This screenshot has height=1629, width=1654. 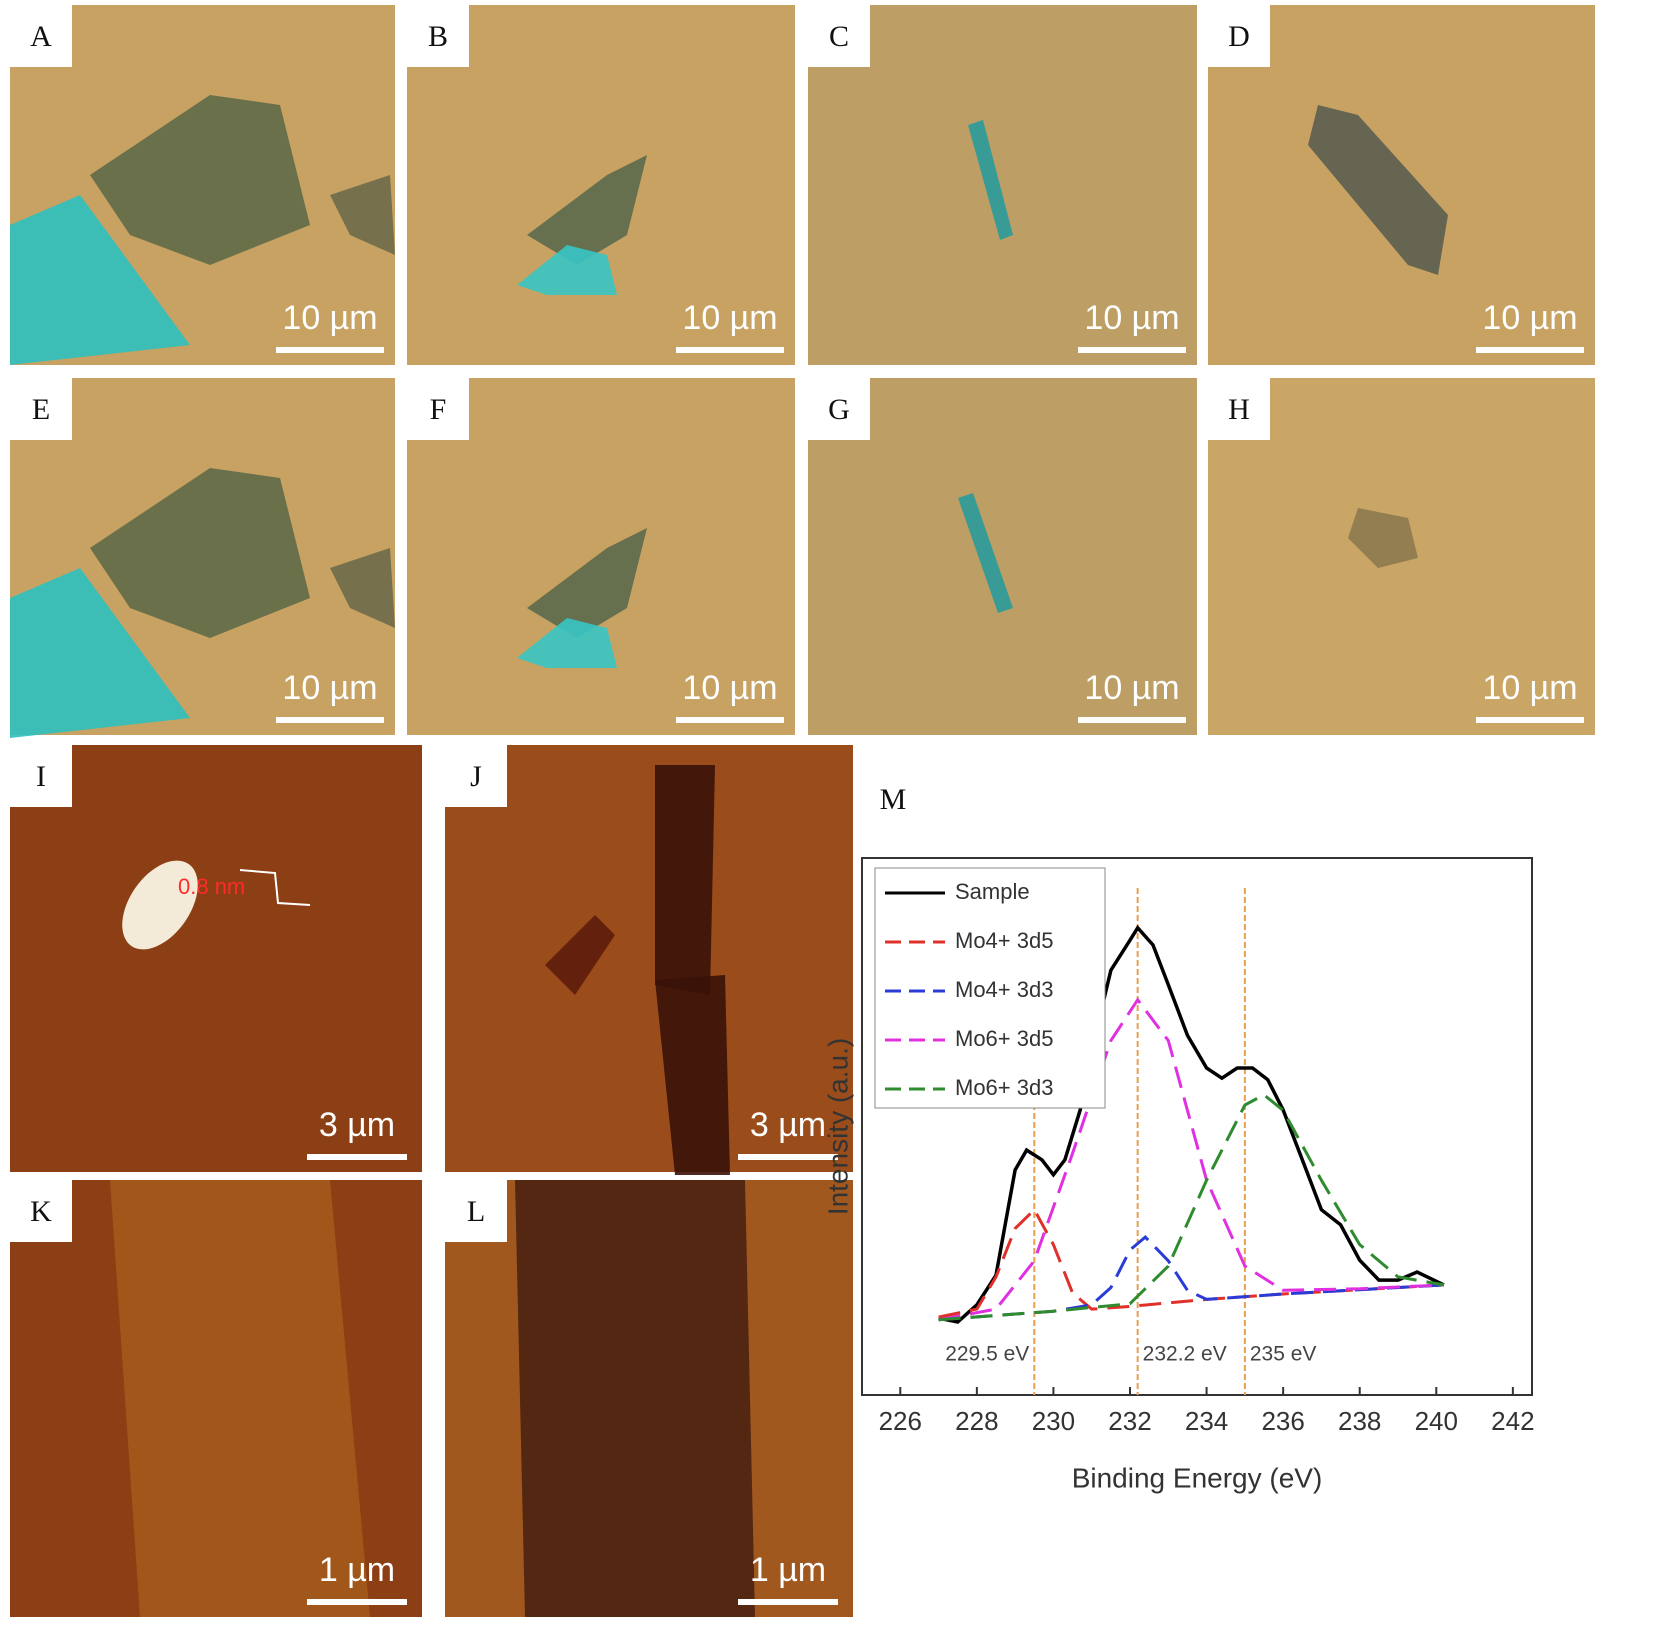 I want to click on panel-label: L, so click(x=476, y=1211).